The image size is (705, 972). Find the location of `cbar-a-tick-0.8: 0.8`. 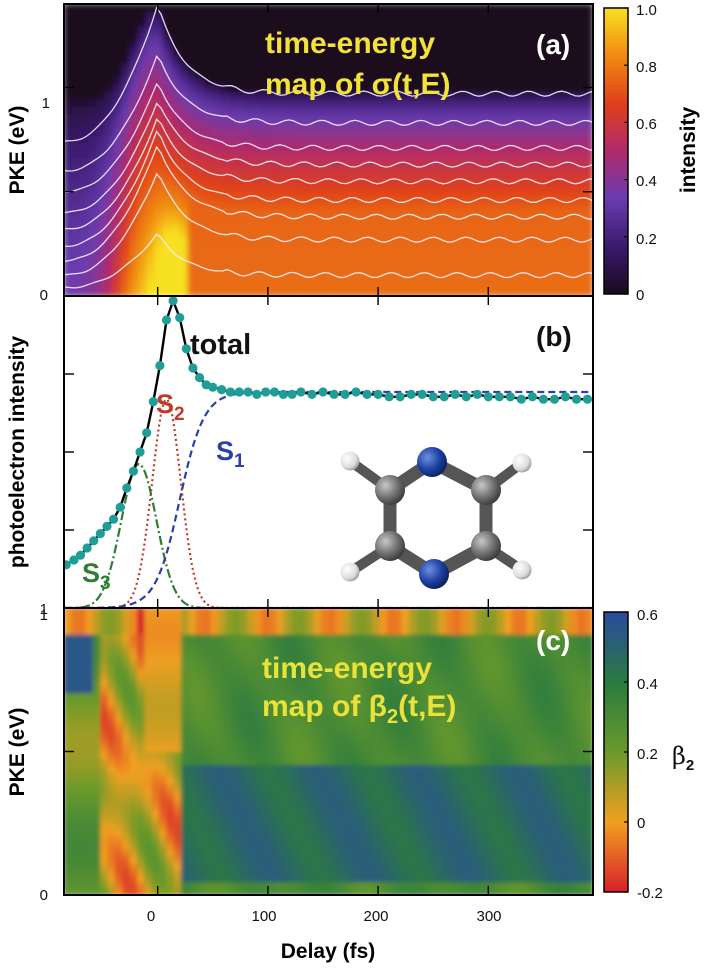

cbar-a-tick-0.8: 0.8 is located at coordinates (646, 67).